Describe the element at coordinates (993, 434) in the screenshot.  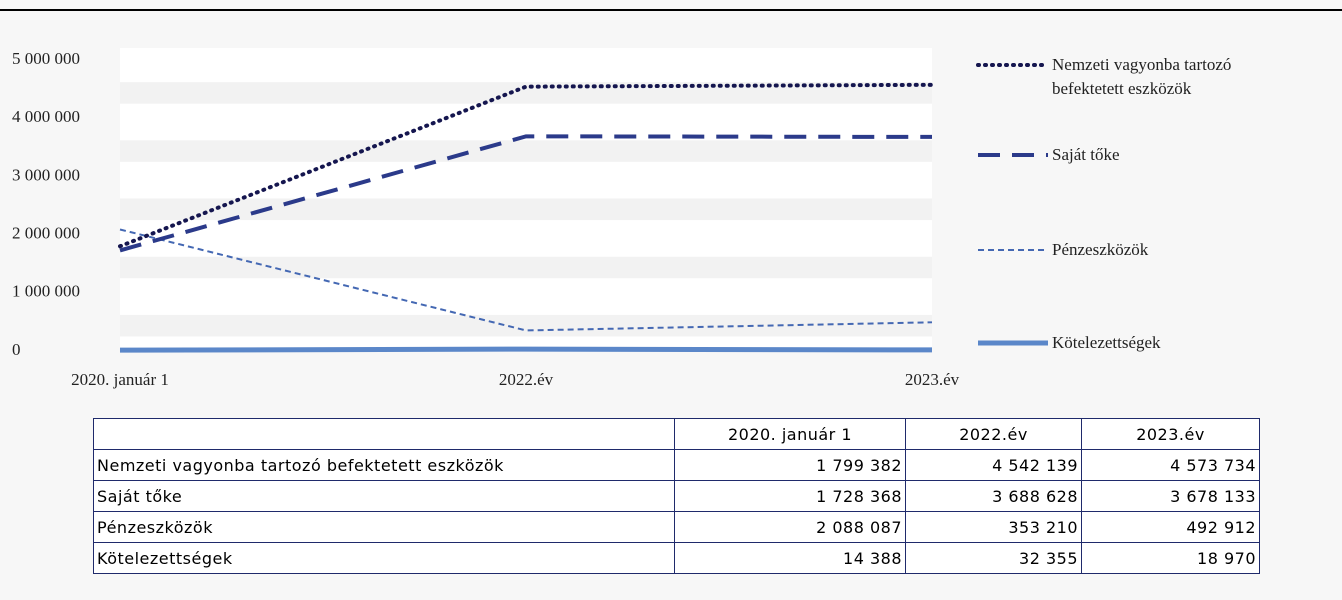
I see `table-column-header: 2022.év` at that location.